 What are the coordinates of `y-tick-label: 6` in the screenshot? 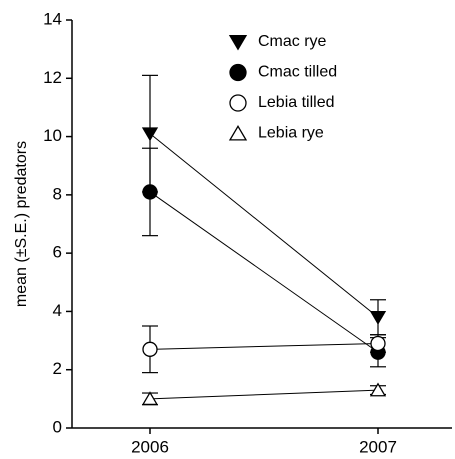 It's located at (57, 252).